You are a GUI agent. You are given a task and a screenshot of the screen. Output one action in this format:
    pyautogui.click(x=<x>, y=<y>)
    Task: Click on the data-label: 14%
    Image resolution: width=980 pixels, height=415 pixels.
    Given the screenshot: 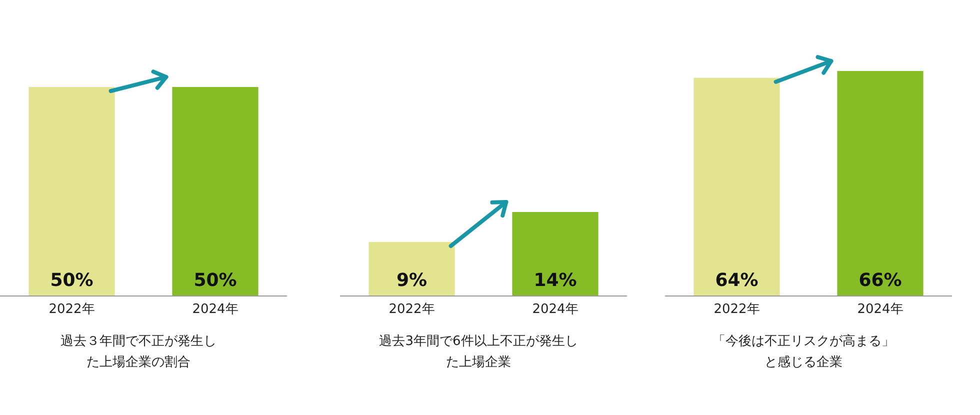 What is the action you would take?
    pyautogui.click(x=555, y=280)
    